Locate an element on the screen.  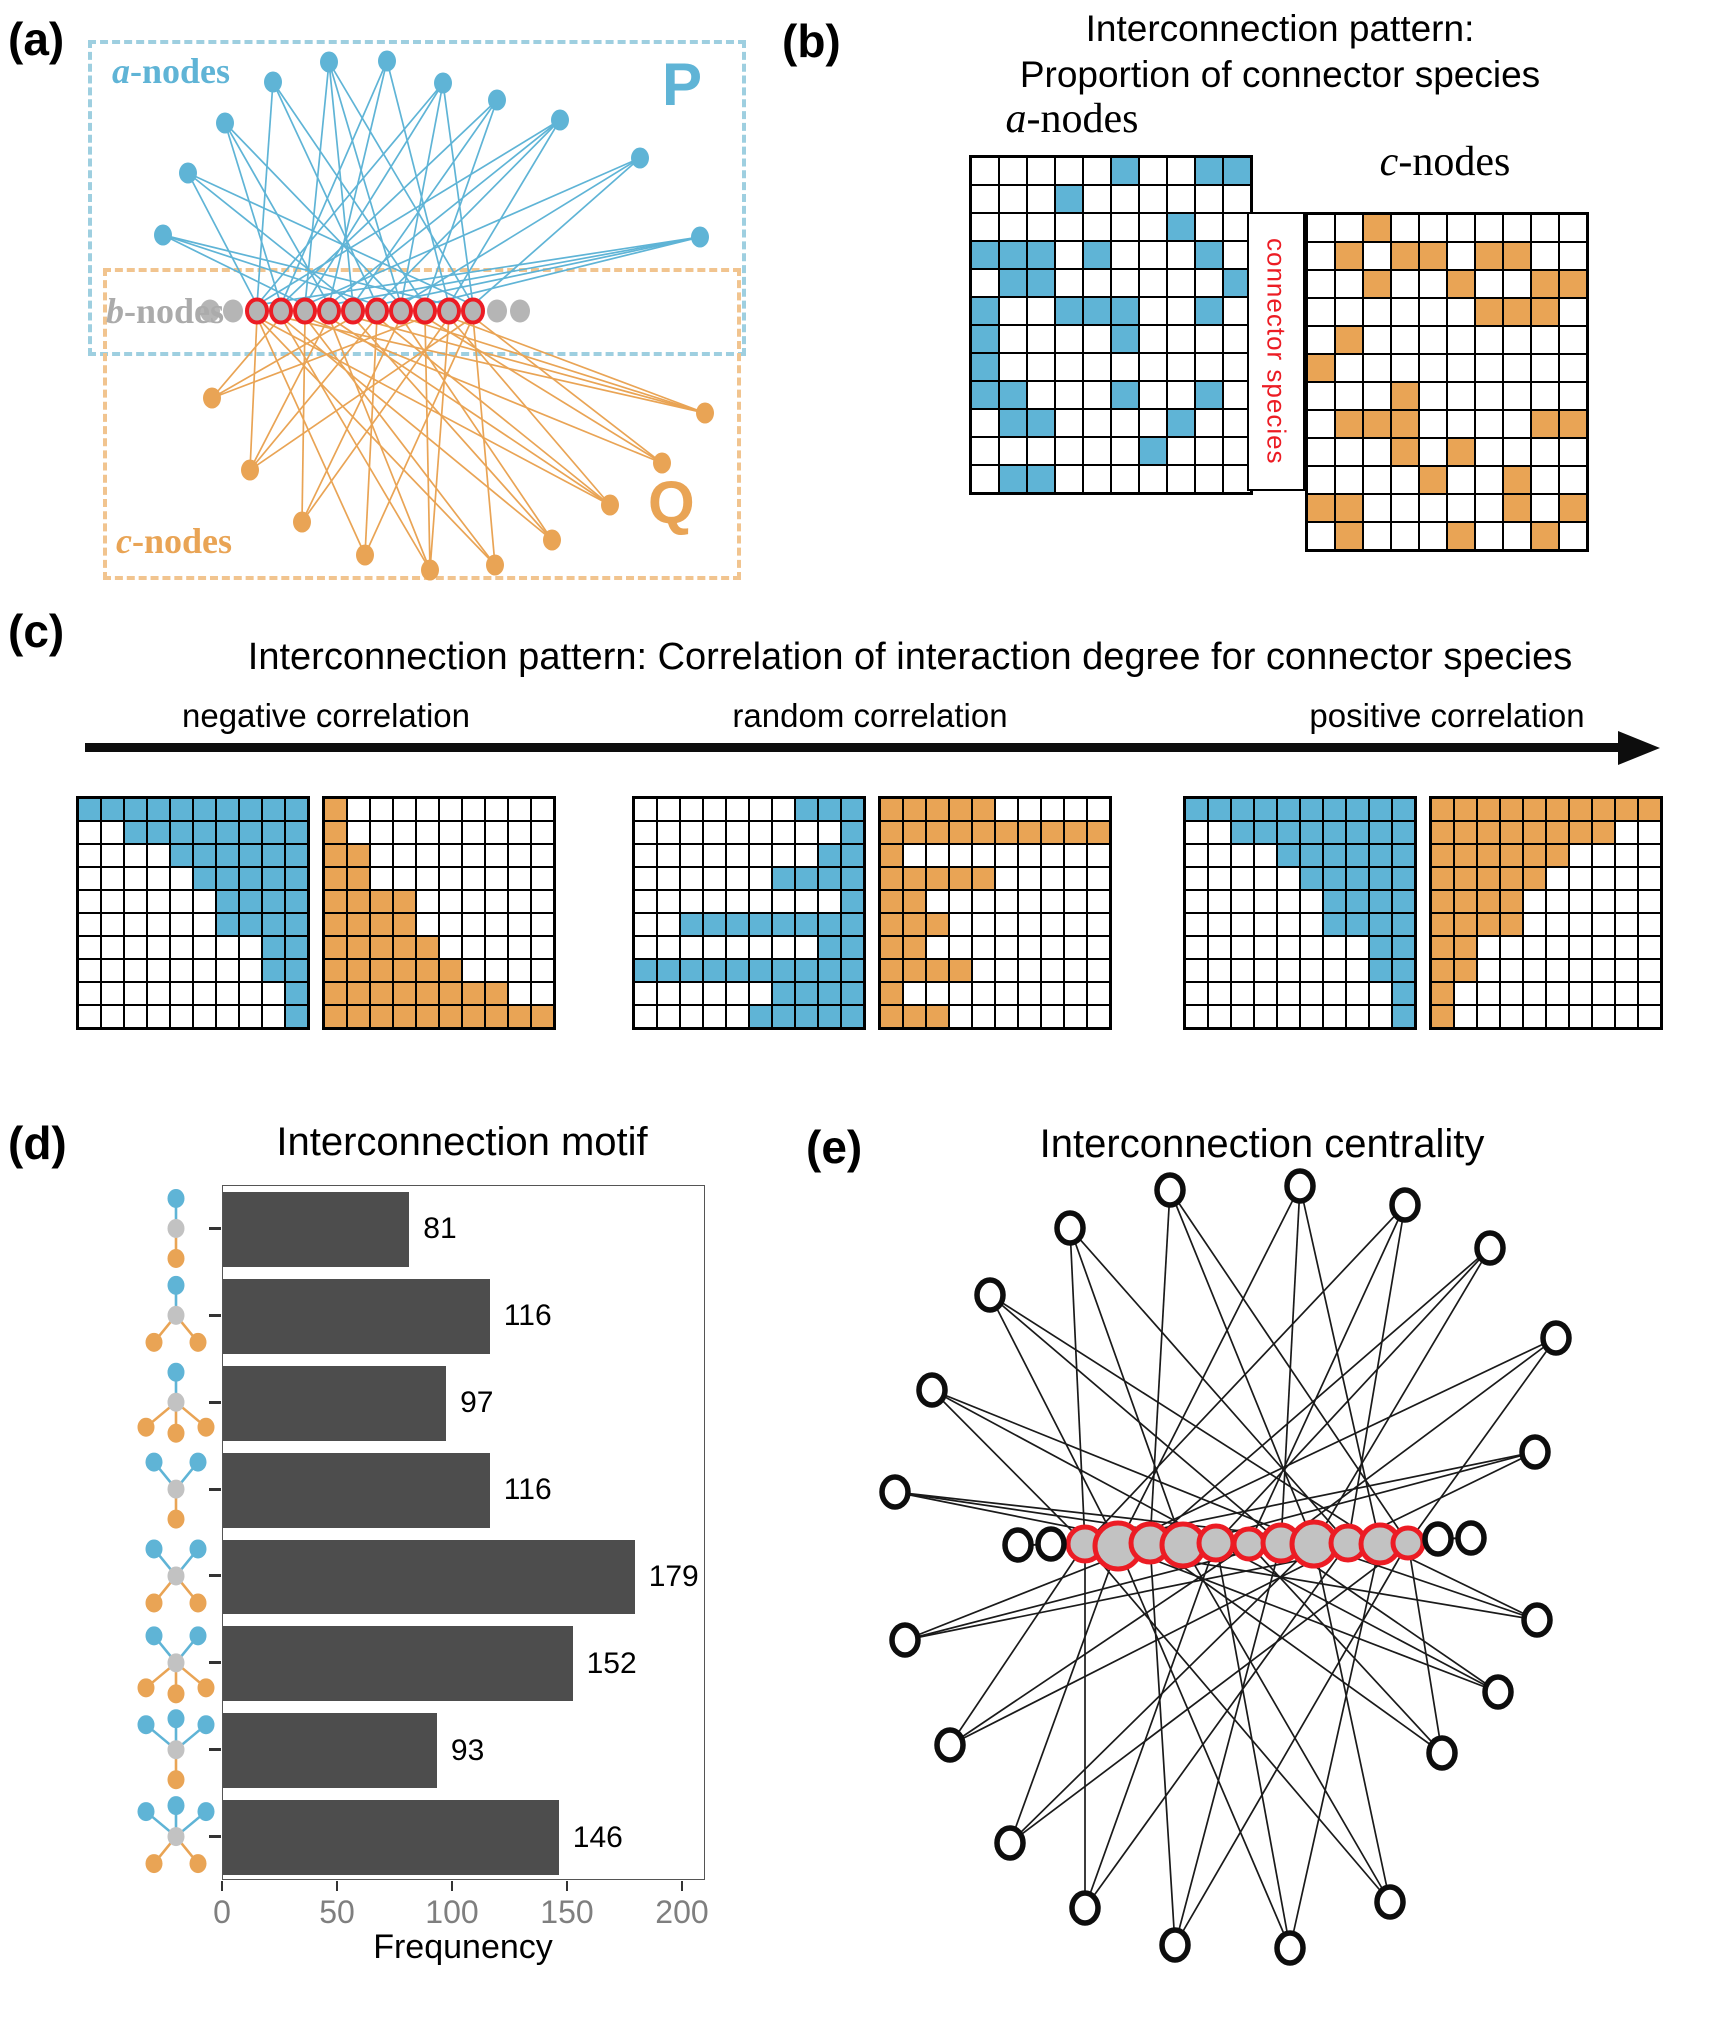
motif-c-node is located at coordinates (146, 1688).